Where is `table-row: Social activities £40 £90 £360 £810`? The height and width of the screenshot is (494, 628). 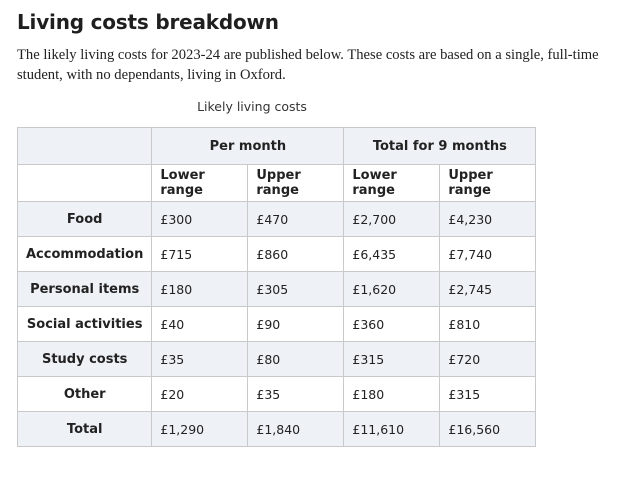
table-row: Social activities £40 £90 £360 £810 is located at coordinates (276, 324).